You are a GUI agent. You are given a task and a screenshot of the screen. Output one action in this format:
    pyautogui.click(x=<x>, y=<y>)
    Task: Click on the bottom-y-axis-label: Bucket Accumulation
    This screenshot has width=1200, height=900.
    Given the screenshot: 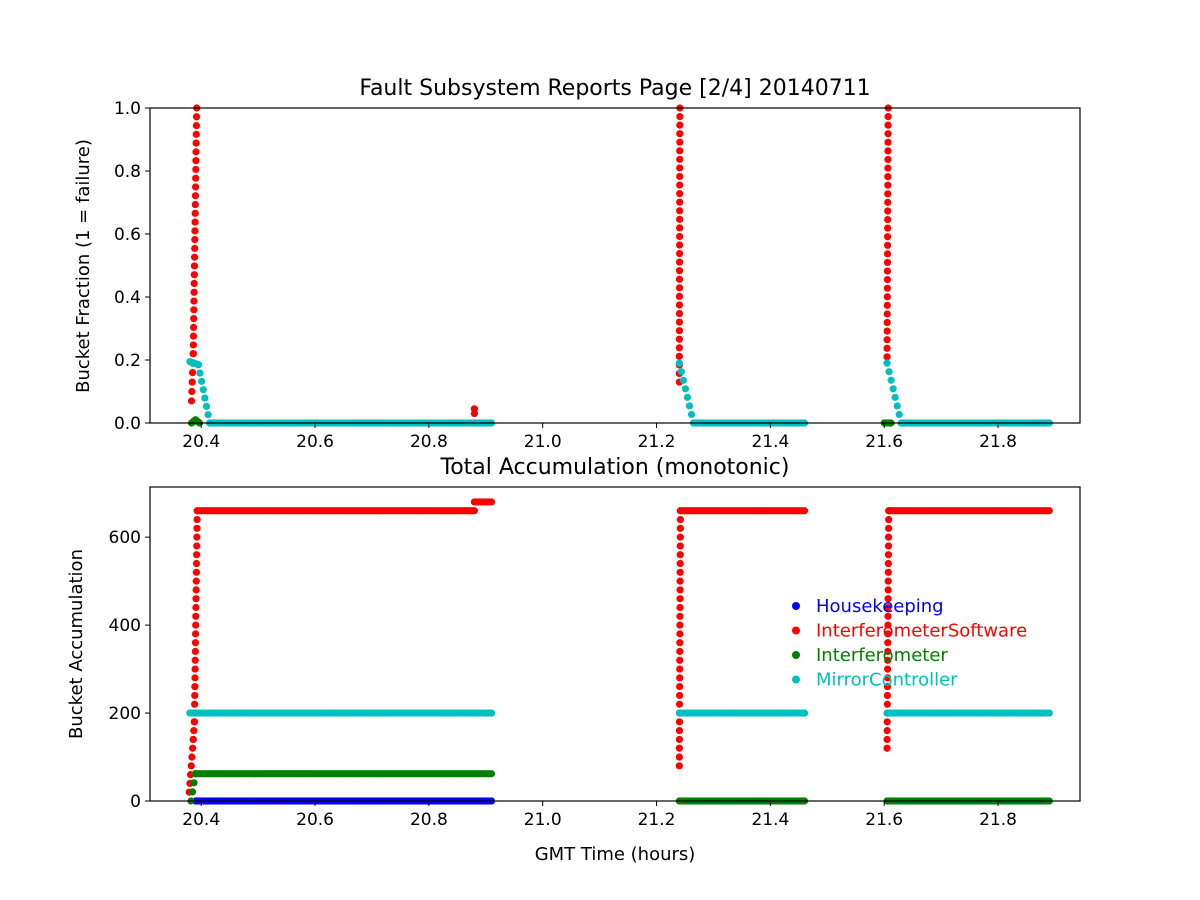 What is the action you would take?
    pyautogui.click(x=76, y=644)
    